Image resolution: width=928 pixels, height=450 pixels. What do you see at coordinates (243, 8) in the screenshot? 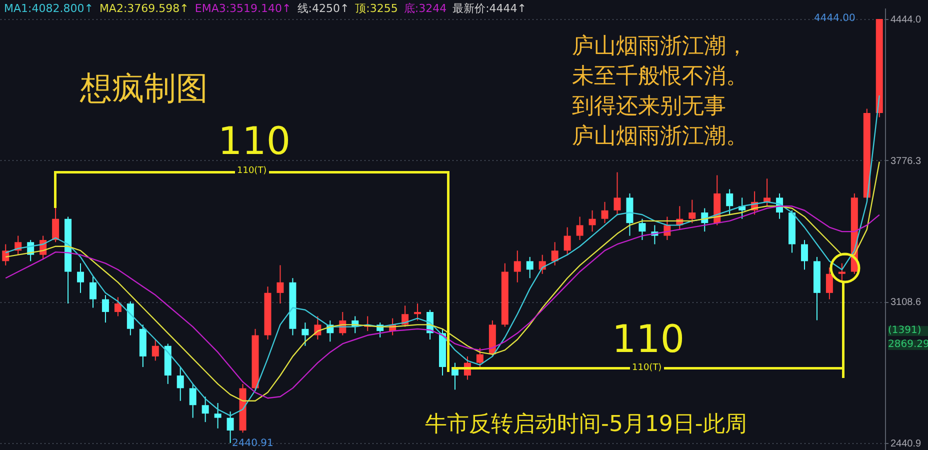
I see `text: EMA3:3519.140↑` at bounding box center [243, 8].